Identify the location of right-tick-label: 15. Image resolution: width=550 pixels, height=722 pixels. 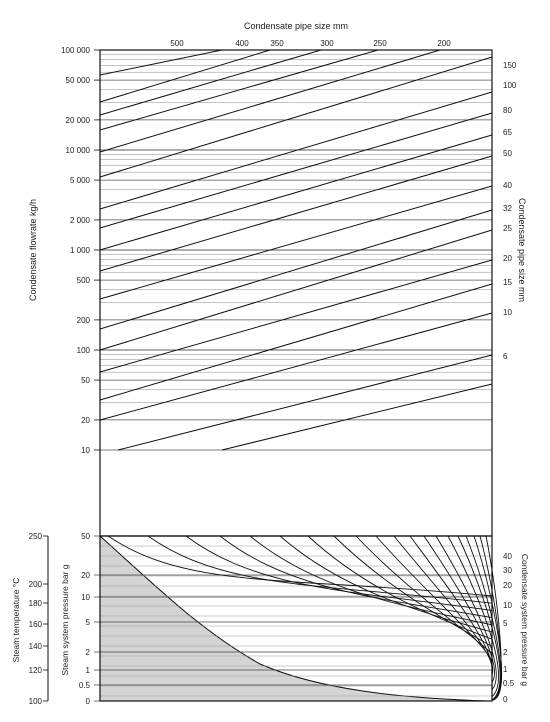
(507, 282).